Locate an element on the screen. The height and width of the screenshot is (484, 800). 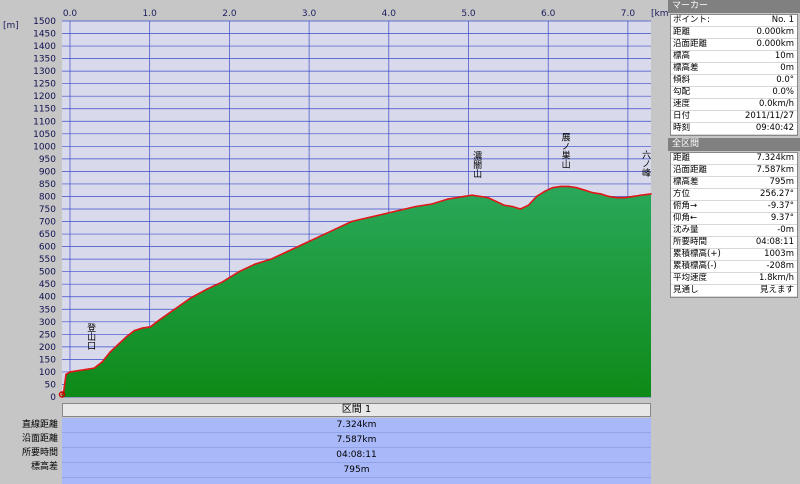
marker_panel-value: 10m is located at coordinates (784, 56).